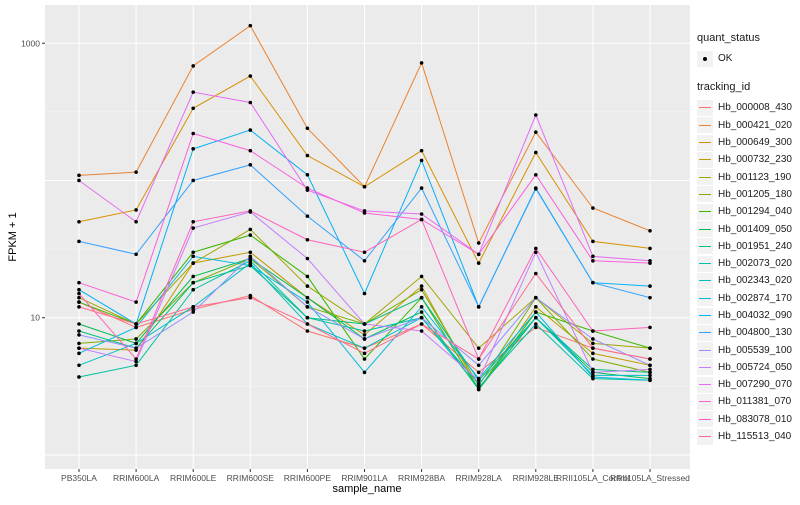  I want to click on legend-item-Hb_000008_430: Hb_000008_430, so click(744, 107).